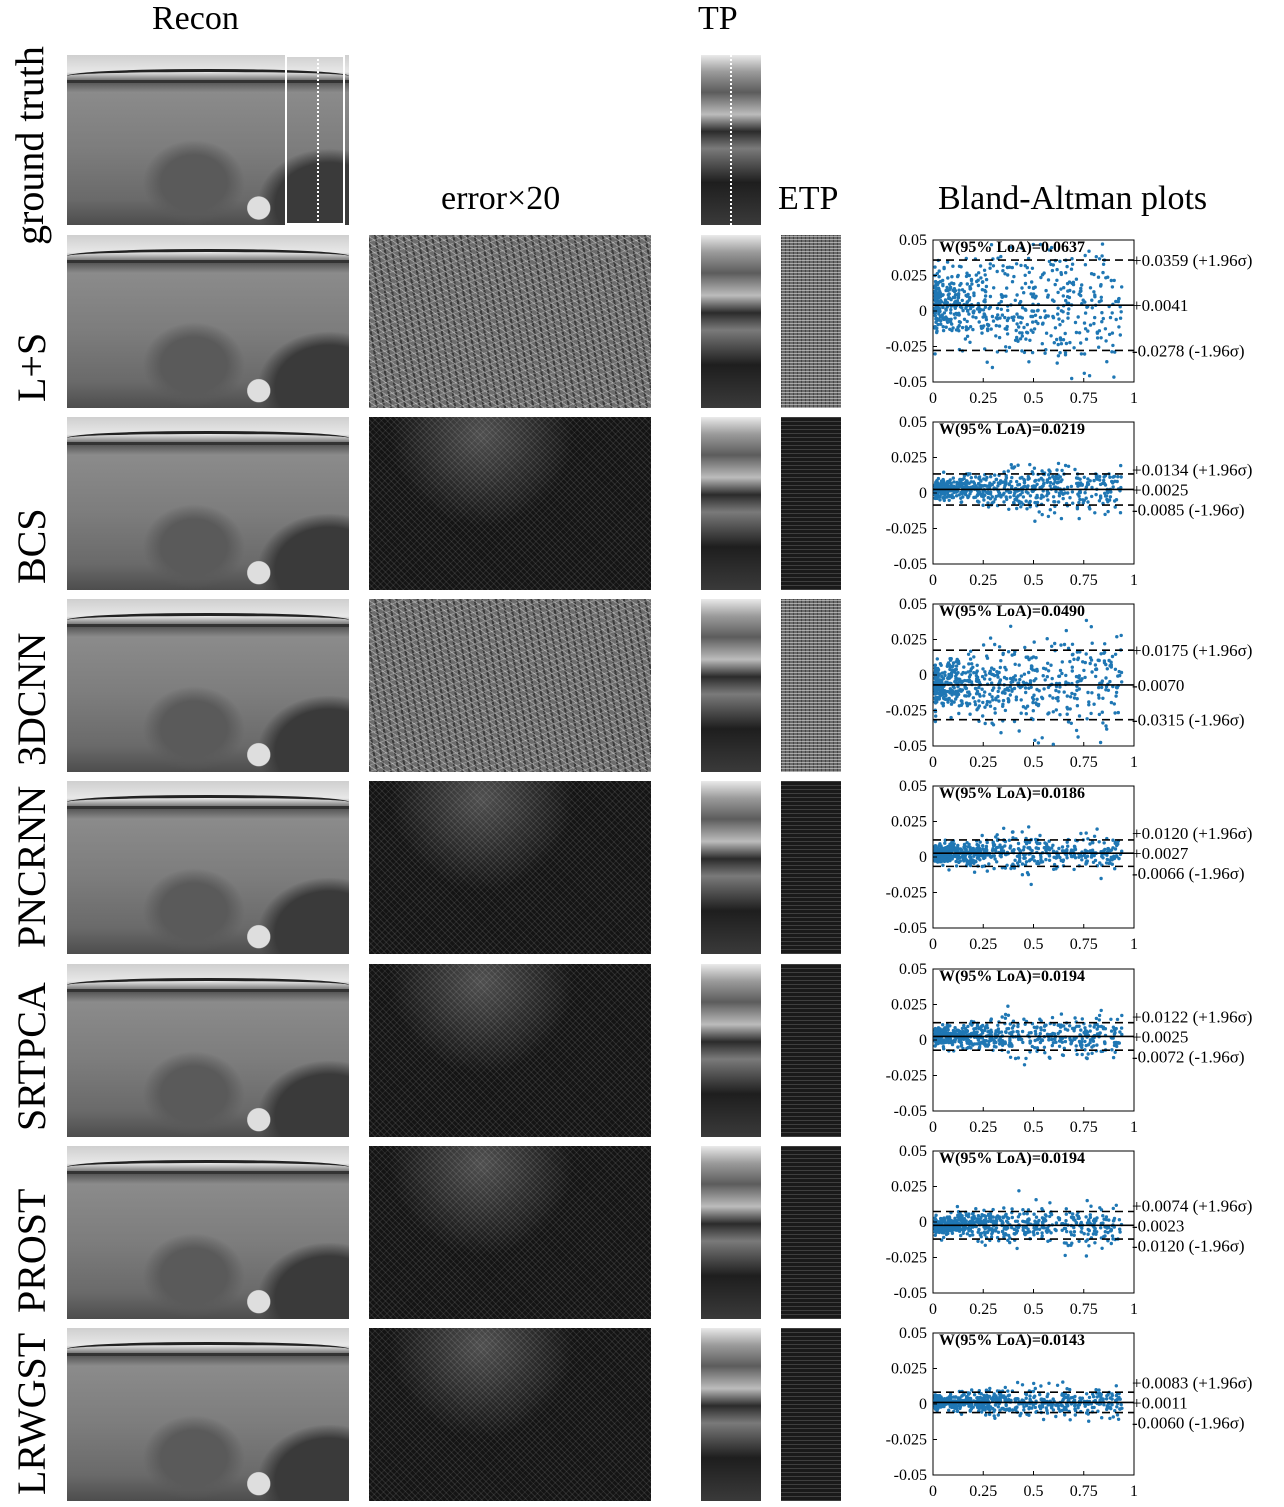  I want to click on recon-header: Recon, so click(195, 18).